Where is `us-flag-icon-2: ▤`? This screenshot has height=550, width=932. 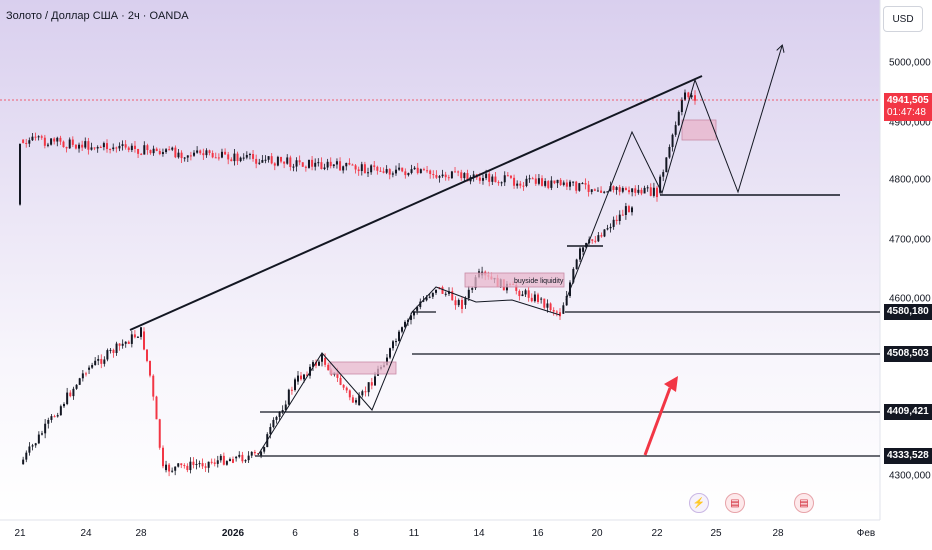
us-flag-icon-2: ▤ is located at coordinates (804, 503).